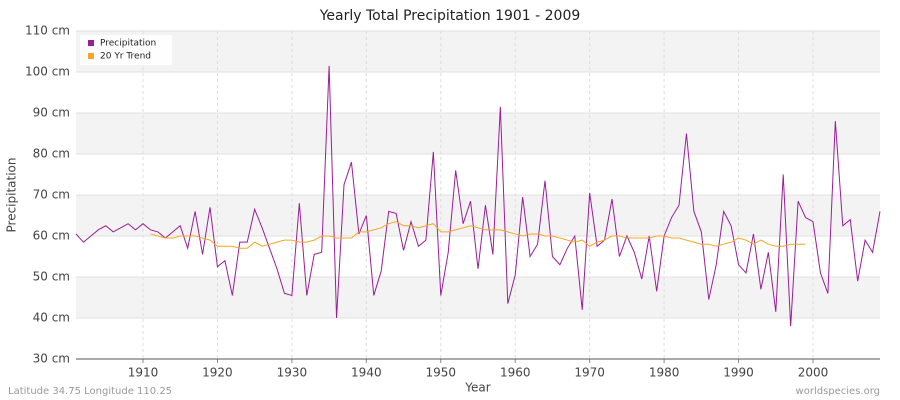 The width and height of the screenshot is (900, 400). Describe the element at coordinates (441, 373) in the screenshot. I see `x-tick-label: 1950` at that location.